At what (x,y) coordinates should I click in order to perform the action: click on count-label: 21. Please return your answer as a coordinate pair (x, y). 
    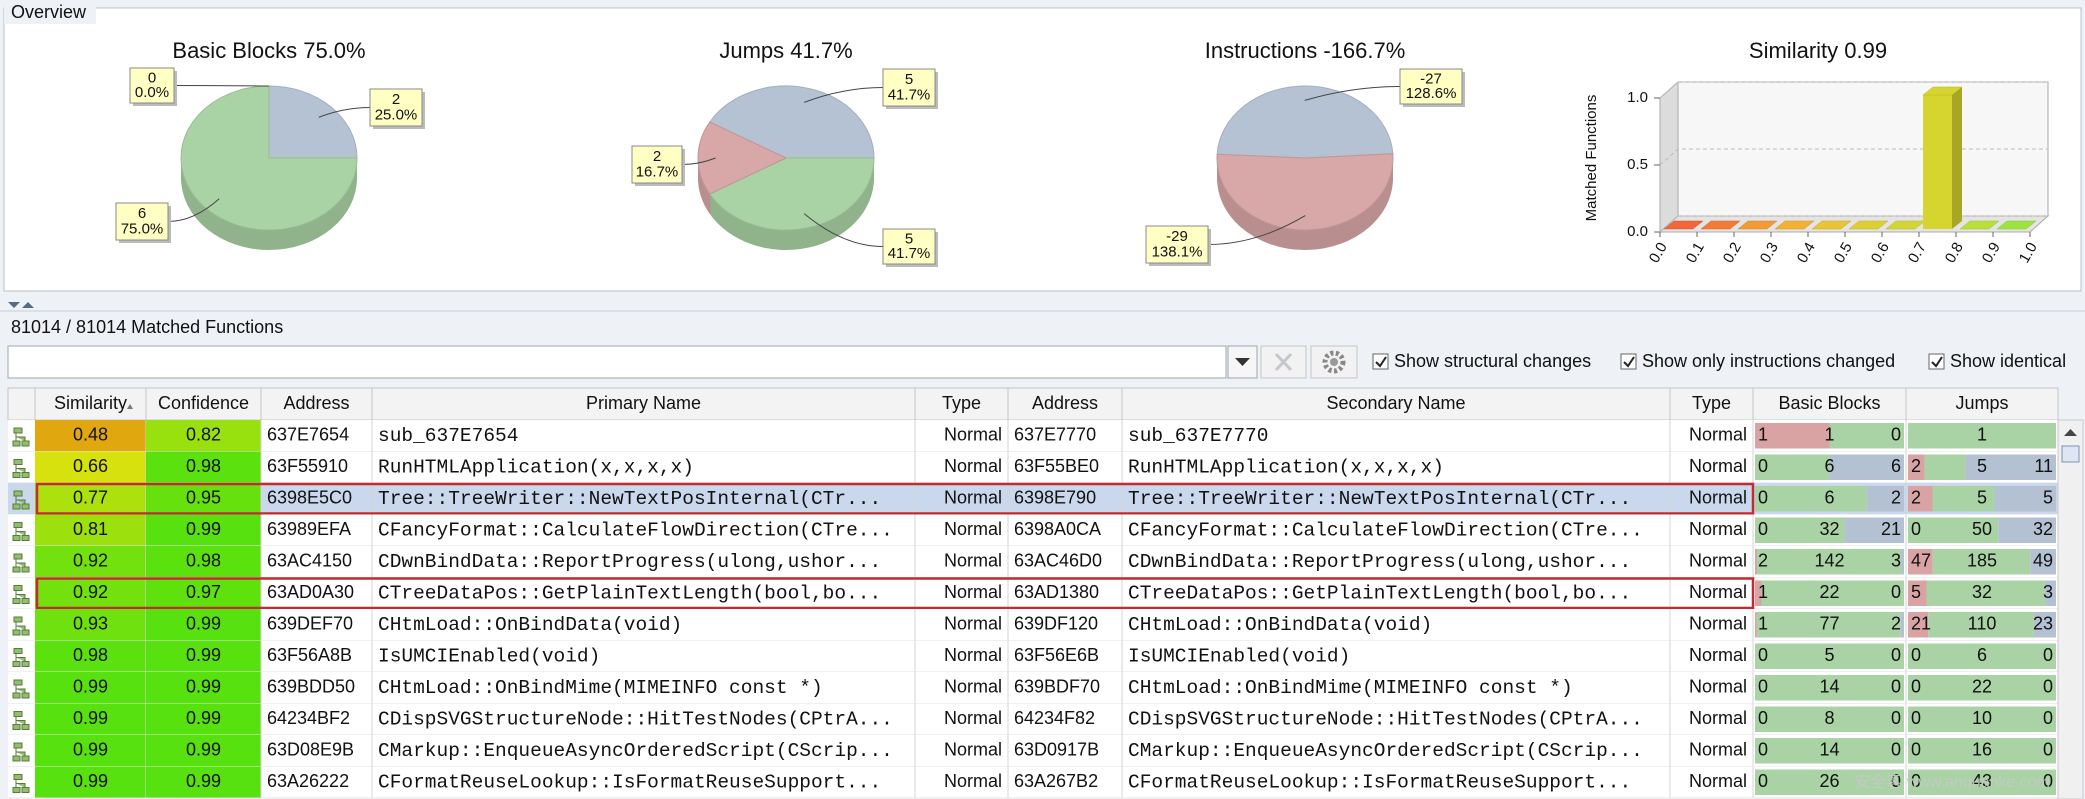
    Looking at the image, I should click on (1921, 624).